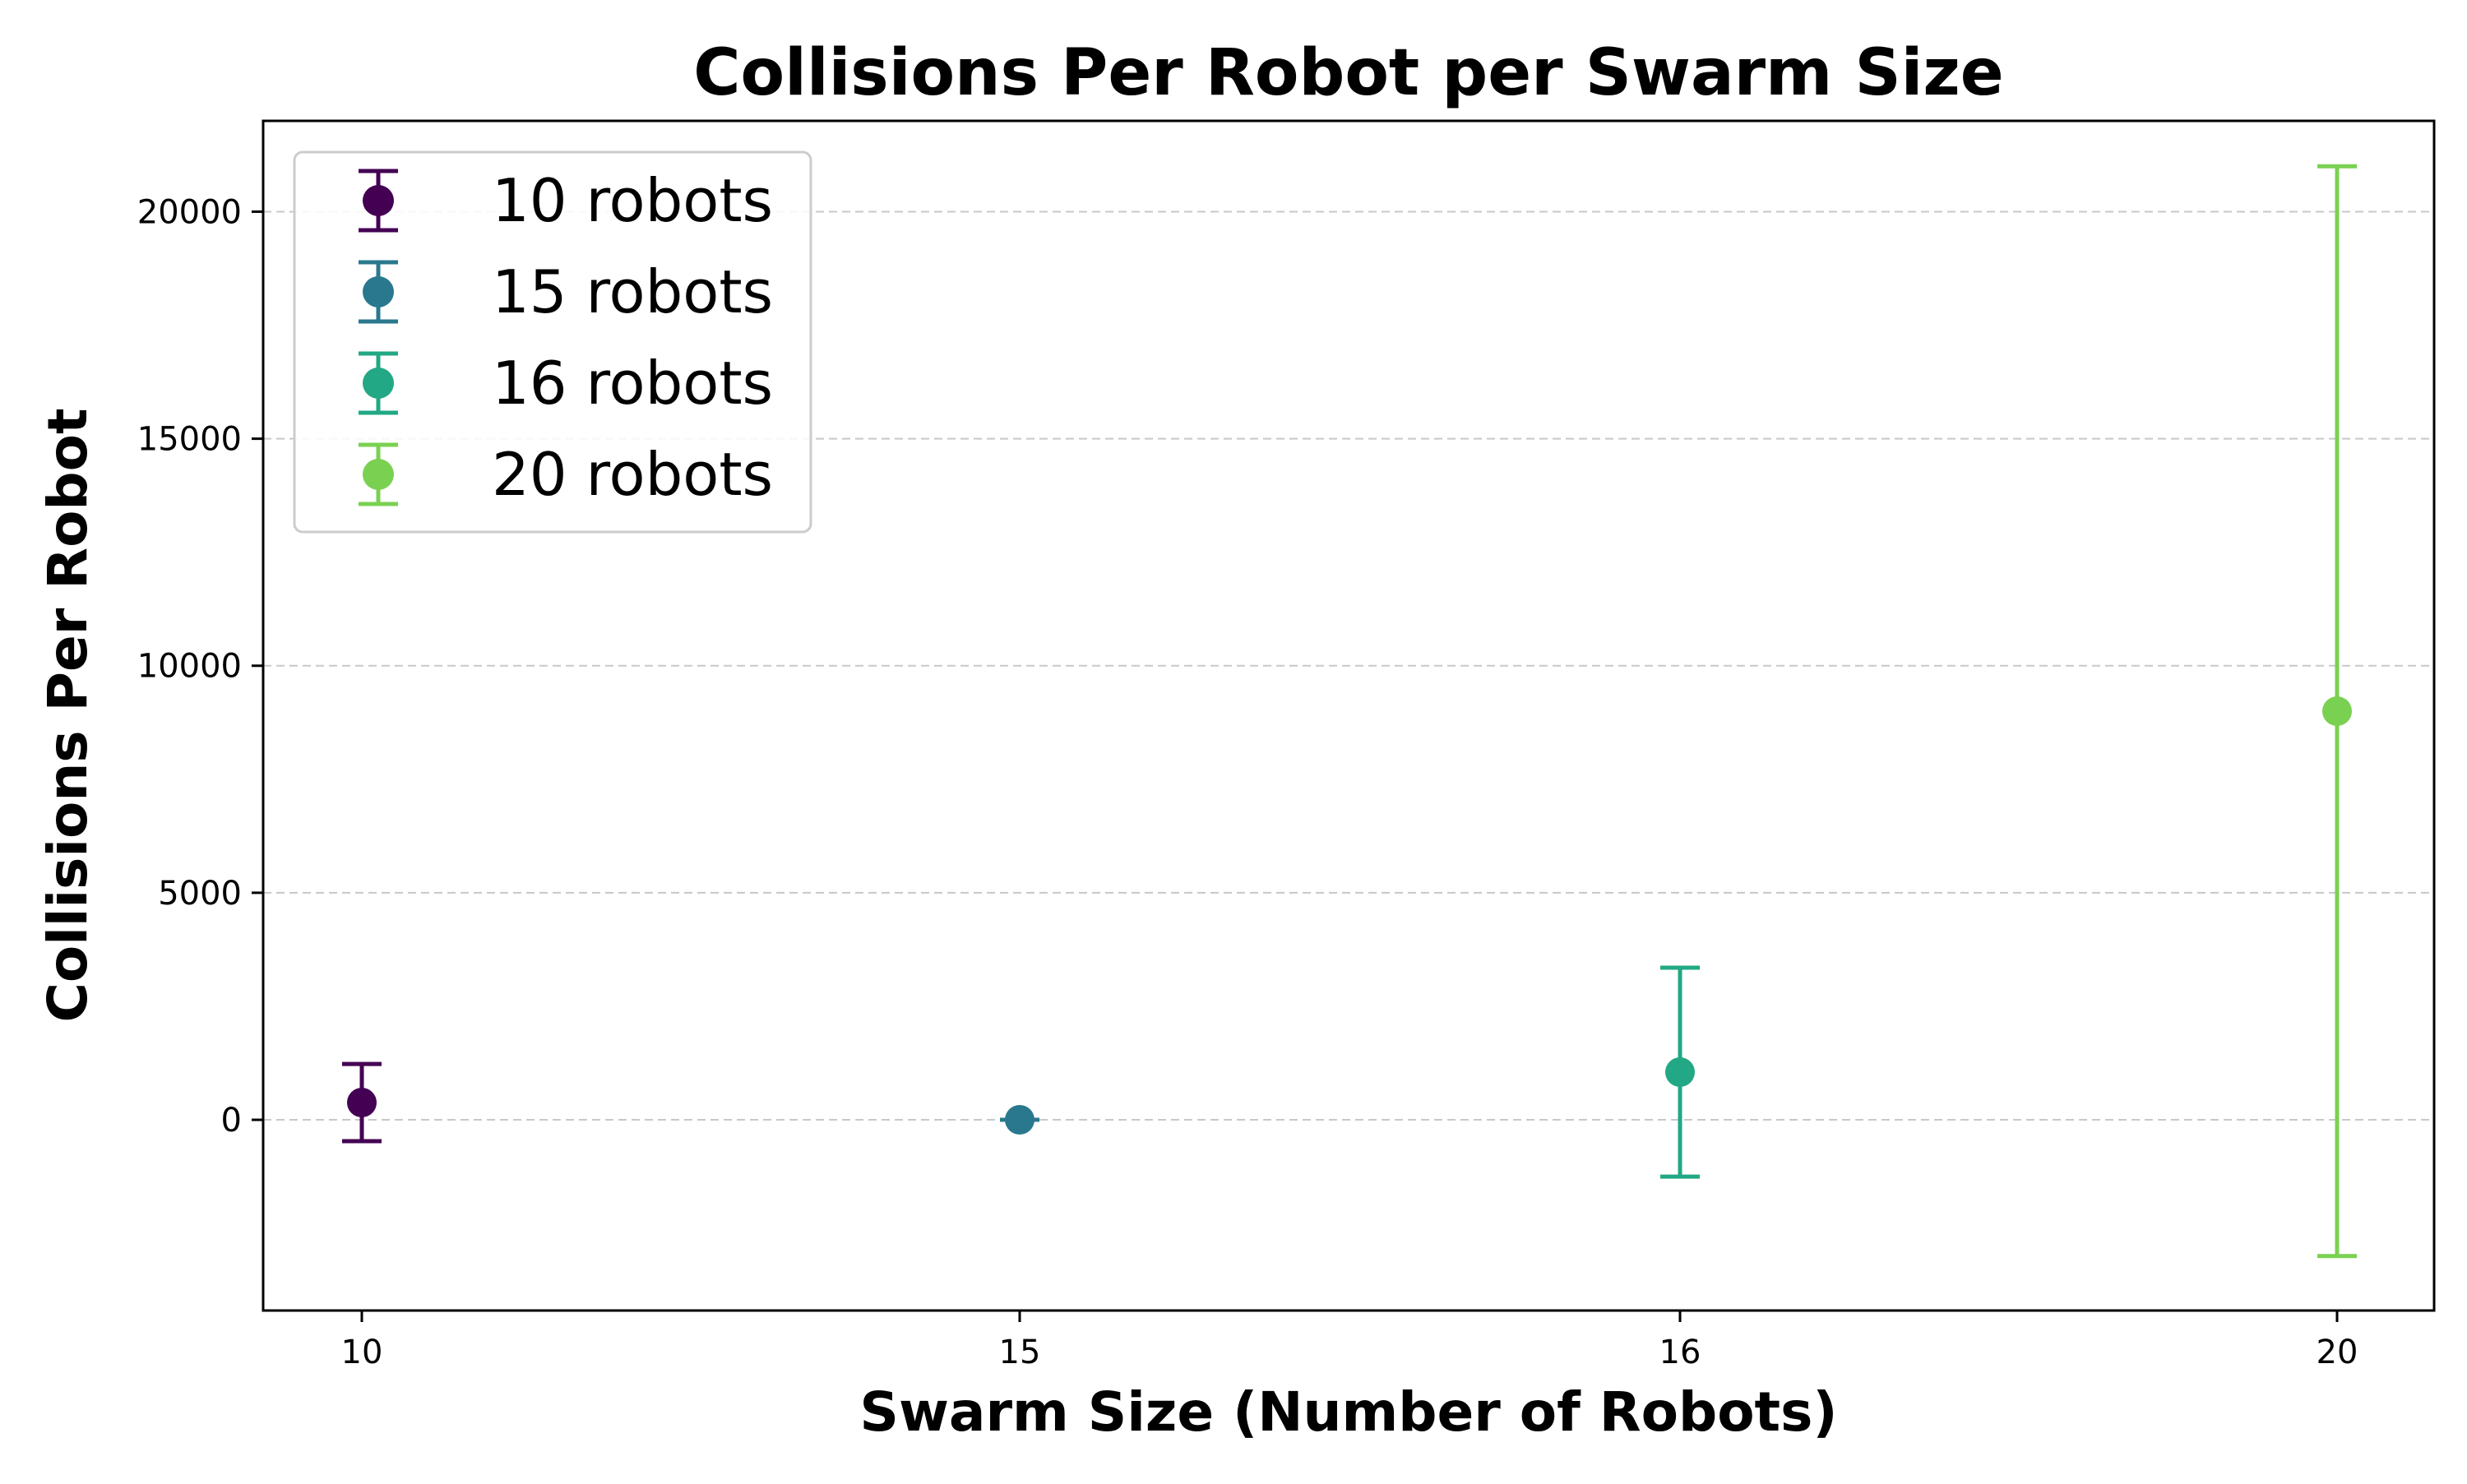 The image size is (2467, 1484). I want to click on x-tick-label: 16, so click(1680, 1352).